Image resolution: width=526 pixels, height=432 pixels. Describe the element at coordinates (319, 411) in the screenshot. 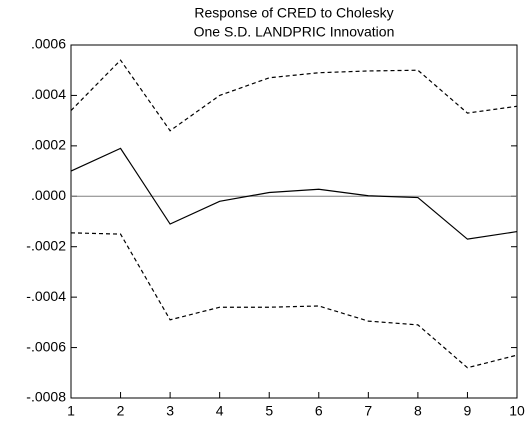

I see `x-tick-label: 6` at that location.